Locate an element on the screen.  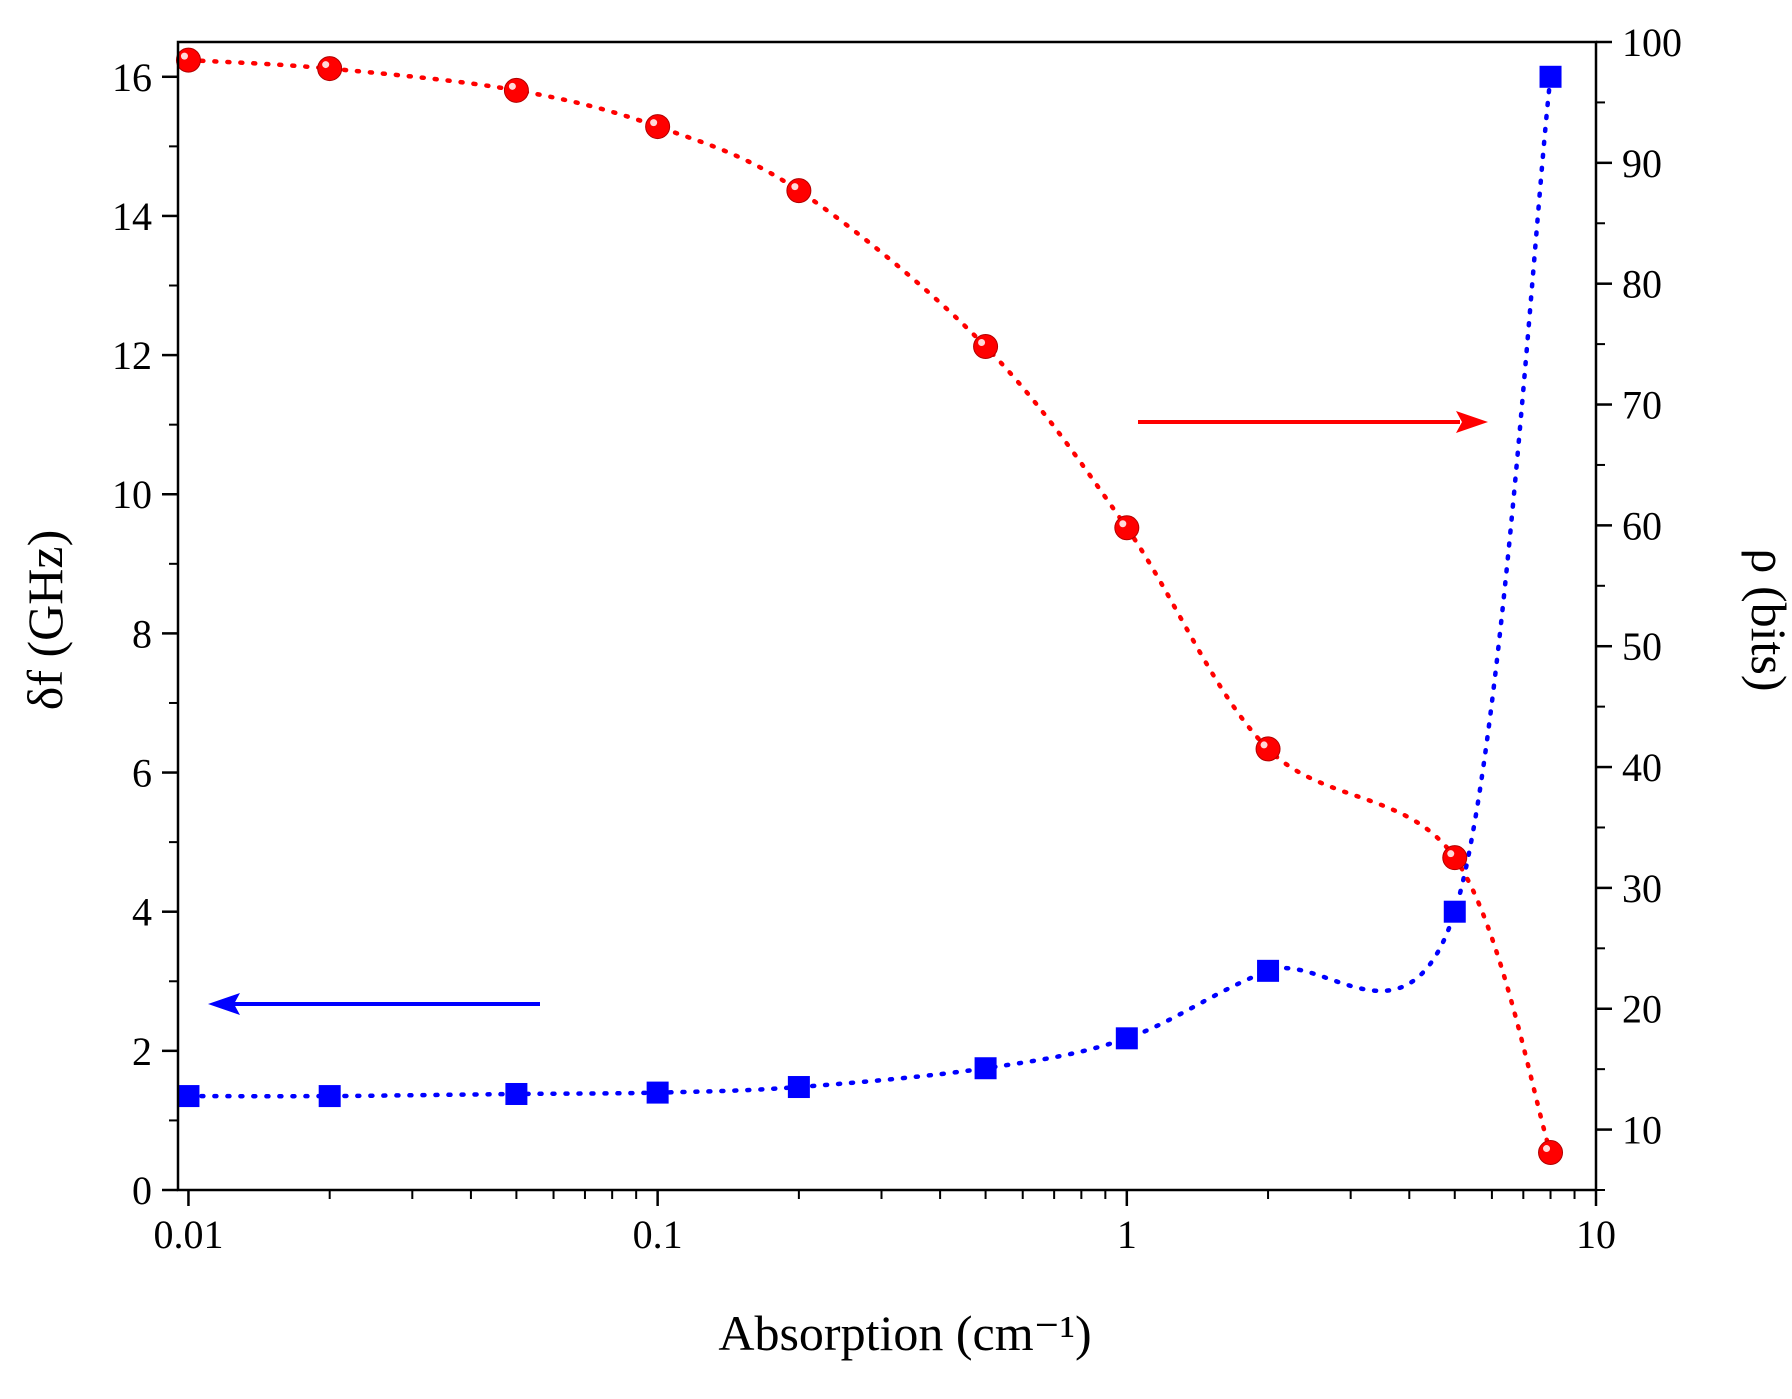
y-right-tick-label: 30 is located at coordinates (1642, 888).